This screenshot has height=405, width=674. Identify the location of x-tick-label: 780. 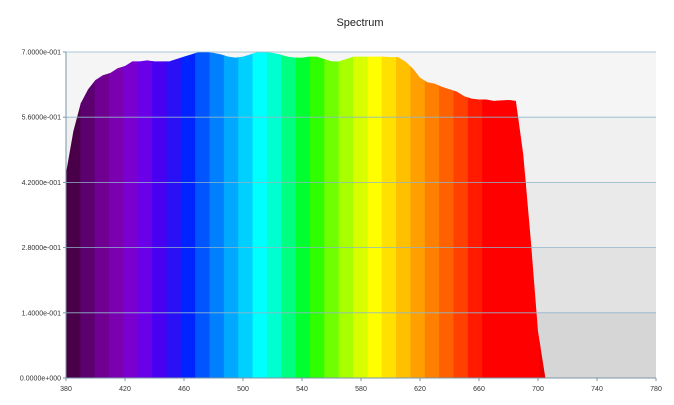
(656, 389).